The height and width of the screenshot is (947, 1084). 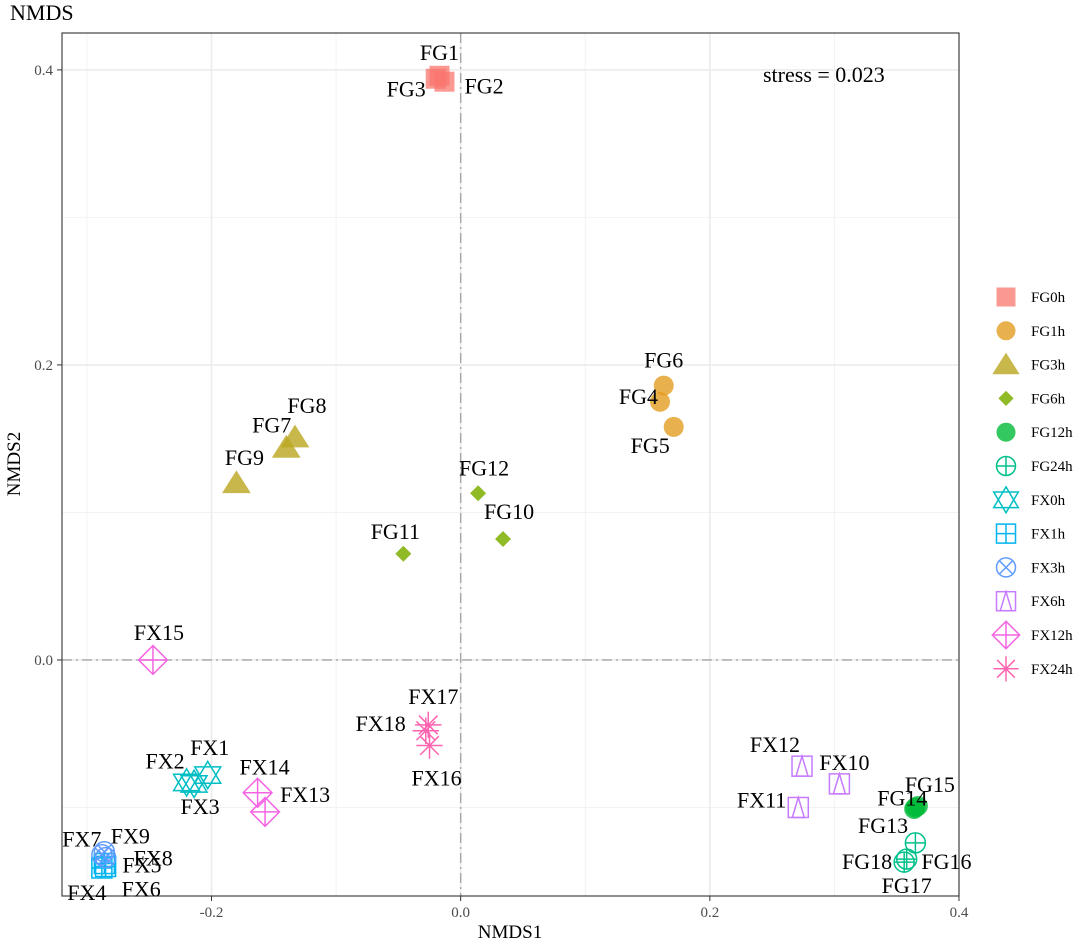 What do you see at coordinates (1034, 432) in the screenshot?
I see `legend-item-FG12h: FG12h` at bounding box center [1034, 432].